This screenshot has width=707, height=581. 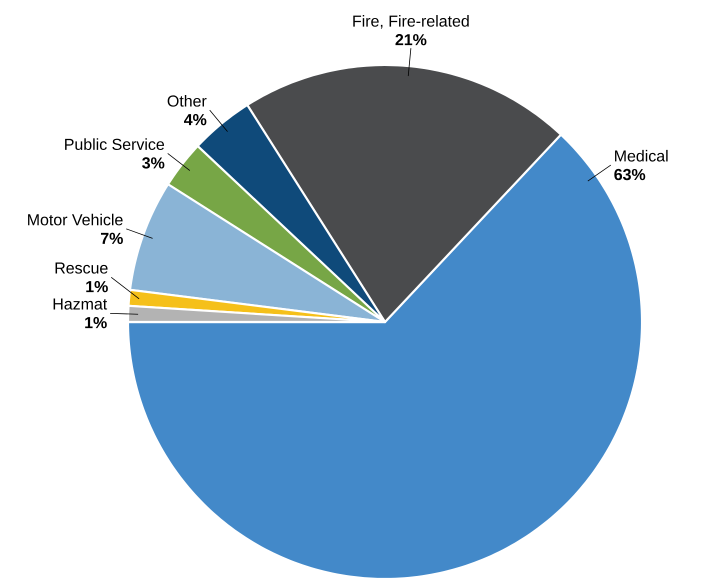 What do you see at coordinates (153, 163) in the screenshot?
I see `data-label: 3%` at bounding box center [153, 163].